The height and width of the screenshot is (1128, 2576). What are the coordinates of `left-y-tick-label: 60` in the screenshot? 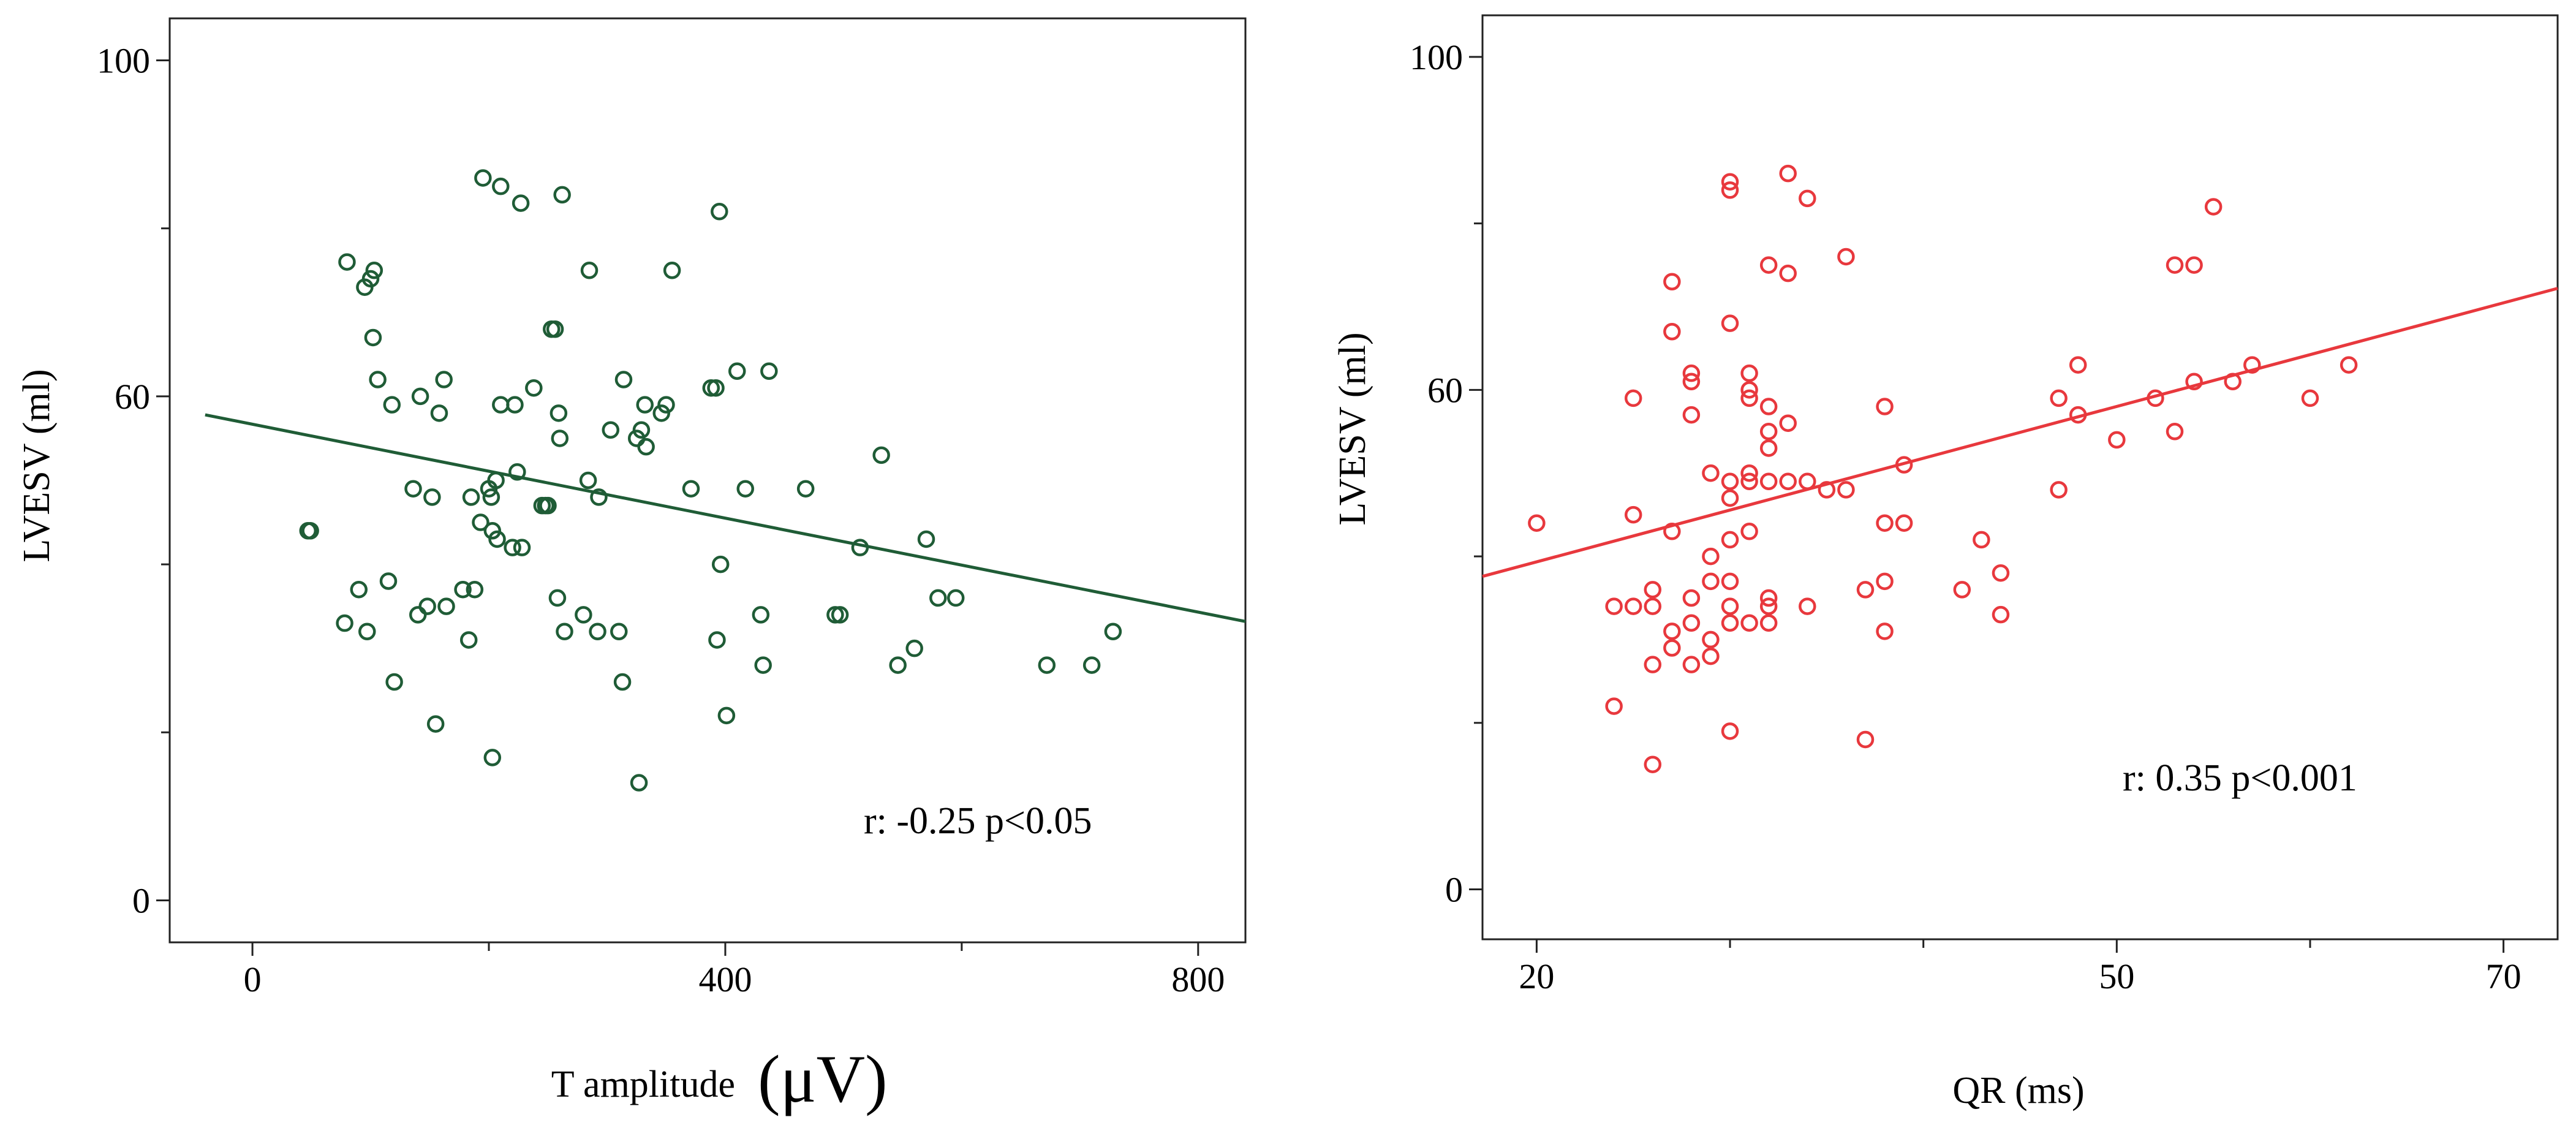 It's located at (132, 397).